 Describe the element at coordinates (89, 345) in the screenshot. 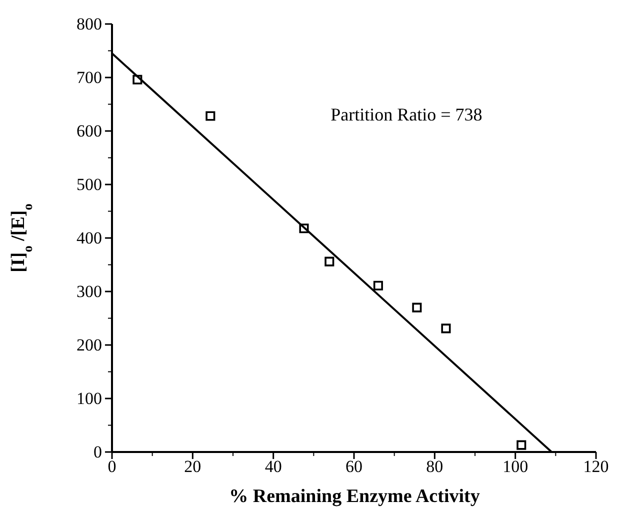

I see `y-tick-label: 200` at that location.